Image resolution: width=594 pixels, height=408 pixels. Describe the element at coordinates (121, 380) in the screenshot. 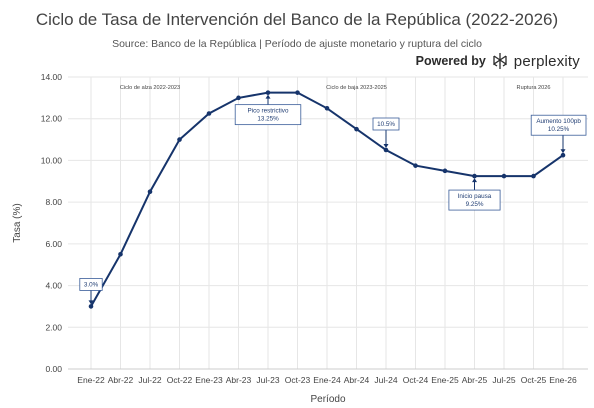

I see `x-tick-label: Abr-22` at that location.